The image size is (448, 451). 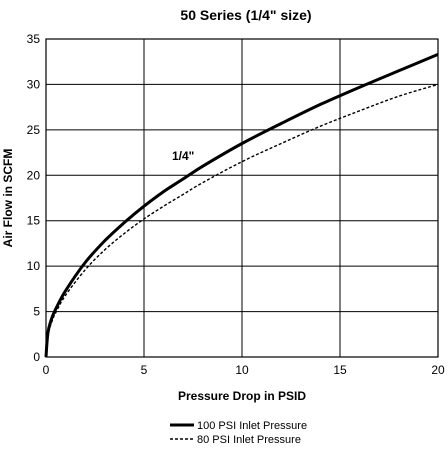 I want to click on x-axis-label: Pressure Drop in PSID, so click(x=242, y=396).